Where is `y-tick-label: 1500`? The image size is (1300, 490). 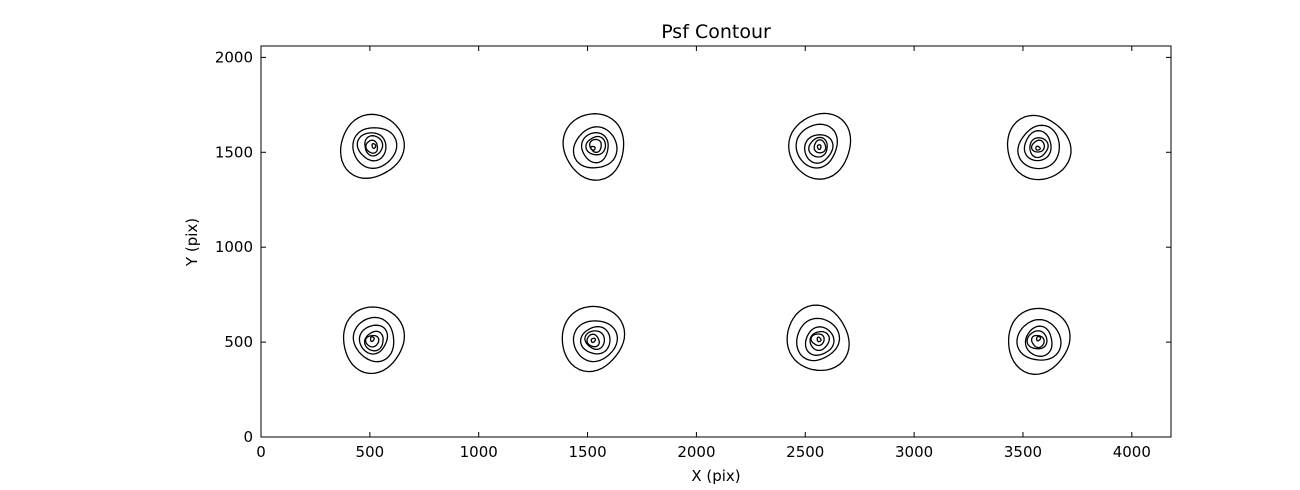
y-tick-label: 1500 is located at coordinates (234, 152).